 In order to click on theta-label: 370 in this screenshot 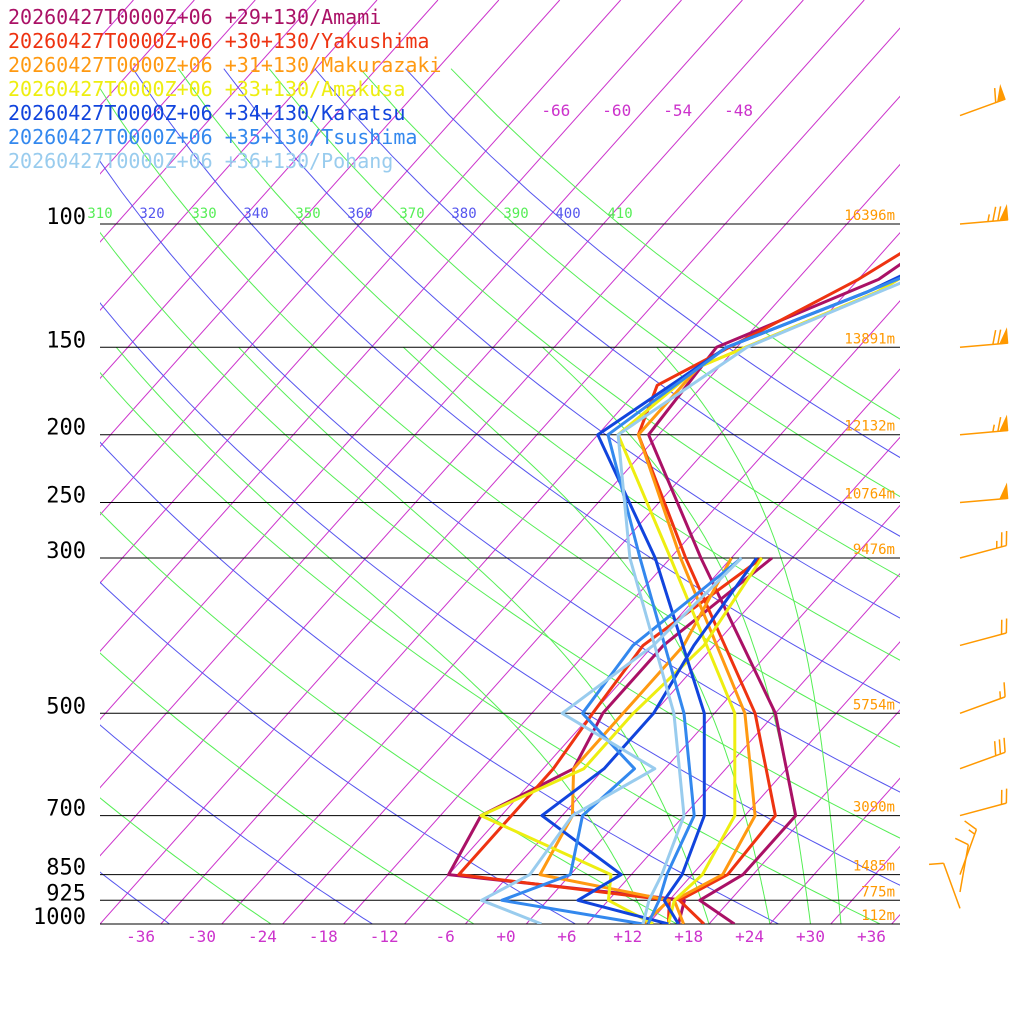, I will do `click(411, 214)`.